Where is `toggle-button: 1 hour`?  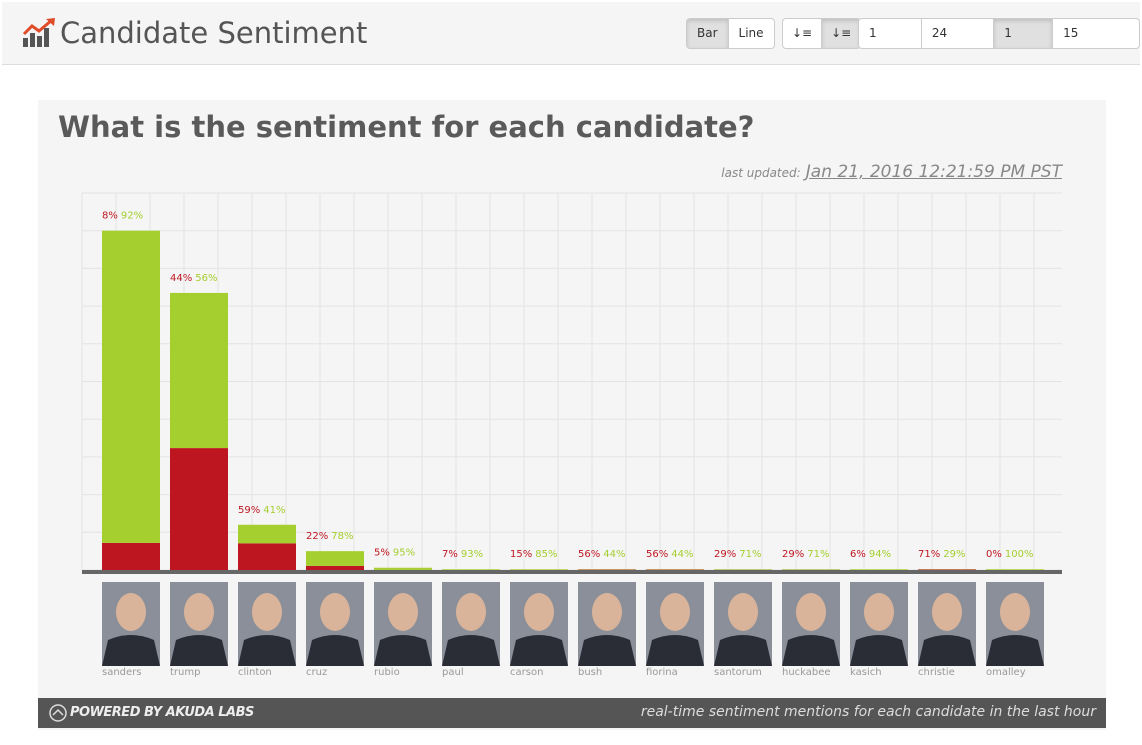 toggle-button: 1 hour is located at coordinates (1023, 33).